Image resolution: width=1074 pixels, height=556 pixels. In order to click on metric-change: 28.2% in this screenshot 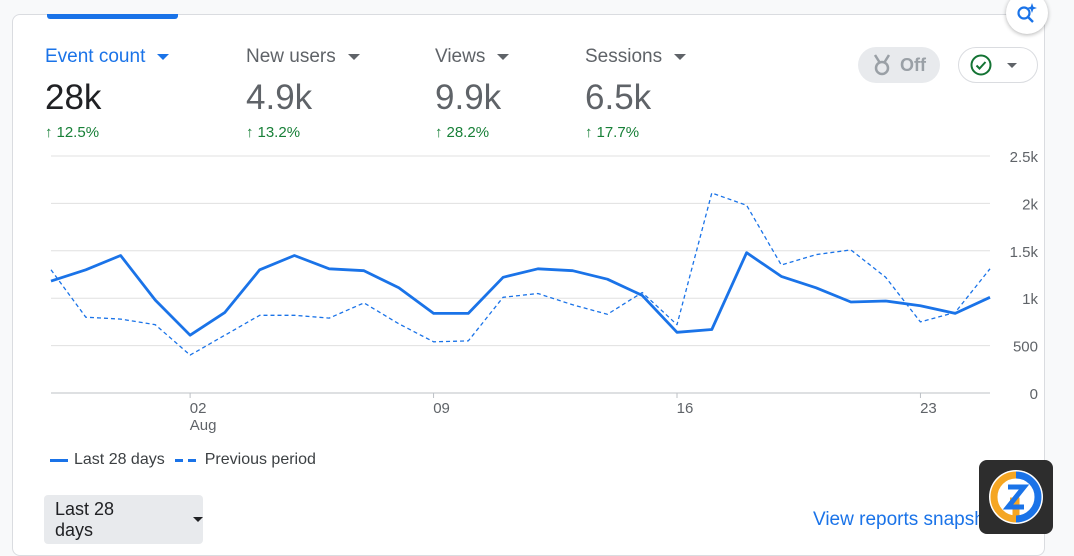, I will do `click(468, 132)`.